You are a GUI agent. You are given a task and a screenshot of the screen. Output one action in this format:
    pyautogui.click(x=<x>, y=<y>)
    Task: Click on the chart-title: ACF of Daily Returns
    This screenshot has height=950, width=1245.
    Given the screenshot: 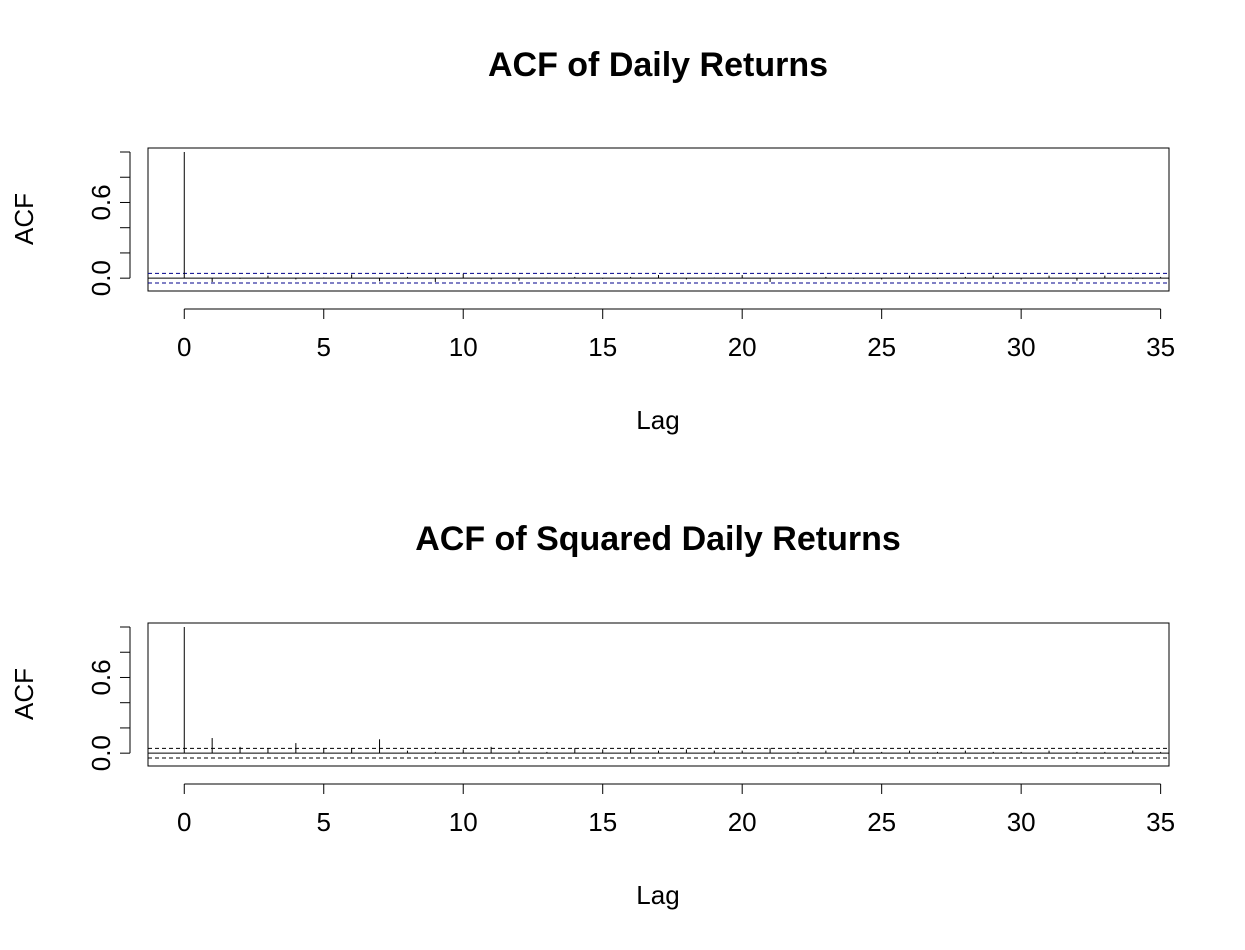 What is the action you would take?
    pyautogui.click(x=658, y=65)
    